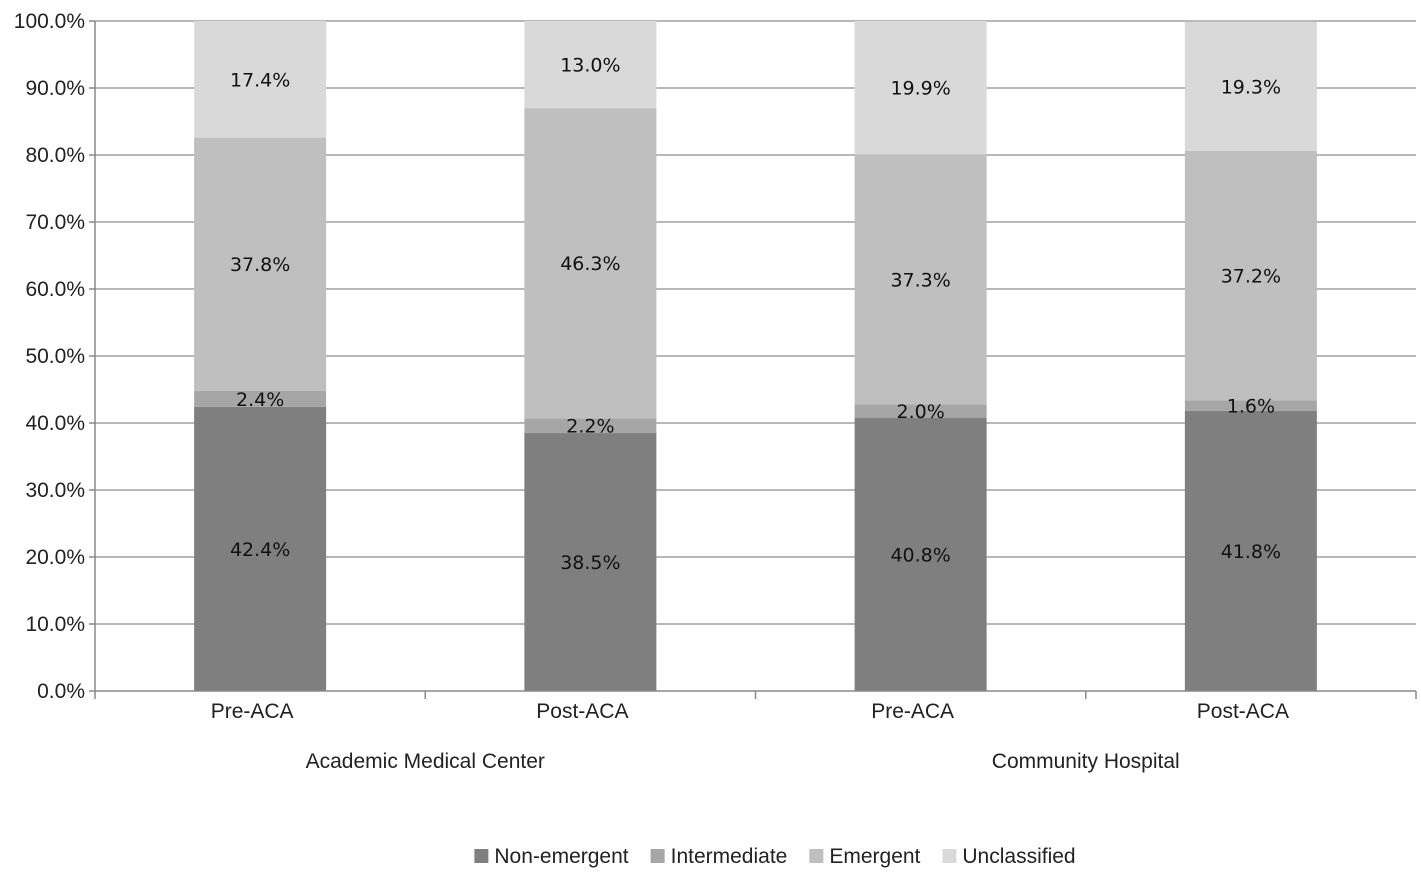 The image size is (1421, 875). I want to click on data-label: 2.2%, so click(590, 427).